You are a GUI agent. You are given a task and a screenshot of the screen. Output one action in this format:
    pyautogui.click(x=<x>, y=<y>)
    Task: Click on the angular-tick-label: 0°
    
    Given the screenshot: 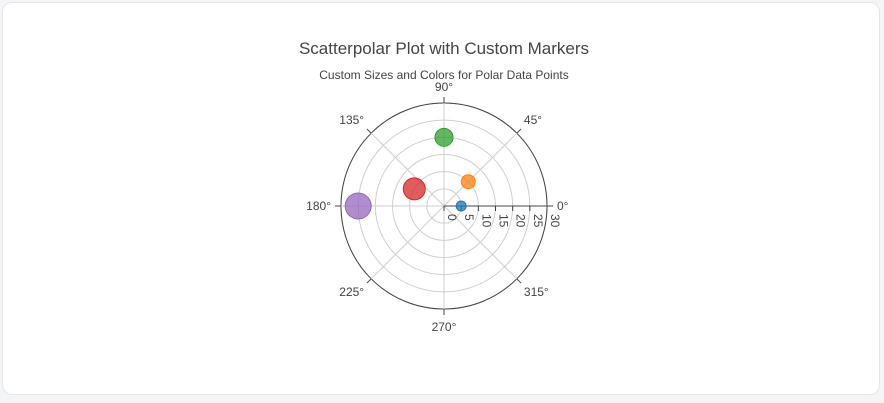 What is the action you would take?
    pyautogui.click(x=563, y=206)
    